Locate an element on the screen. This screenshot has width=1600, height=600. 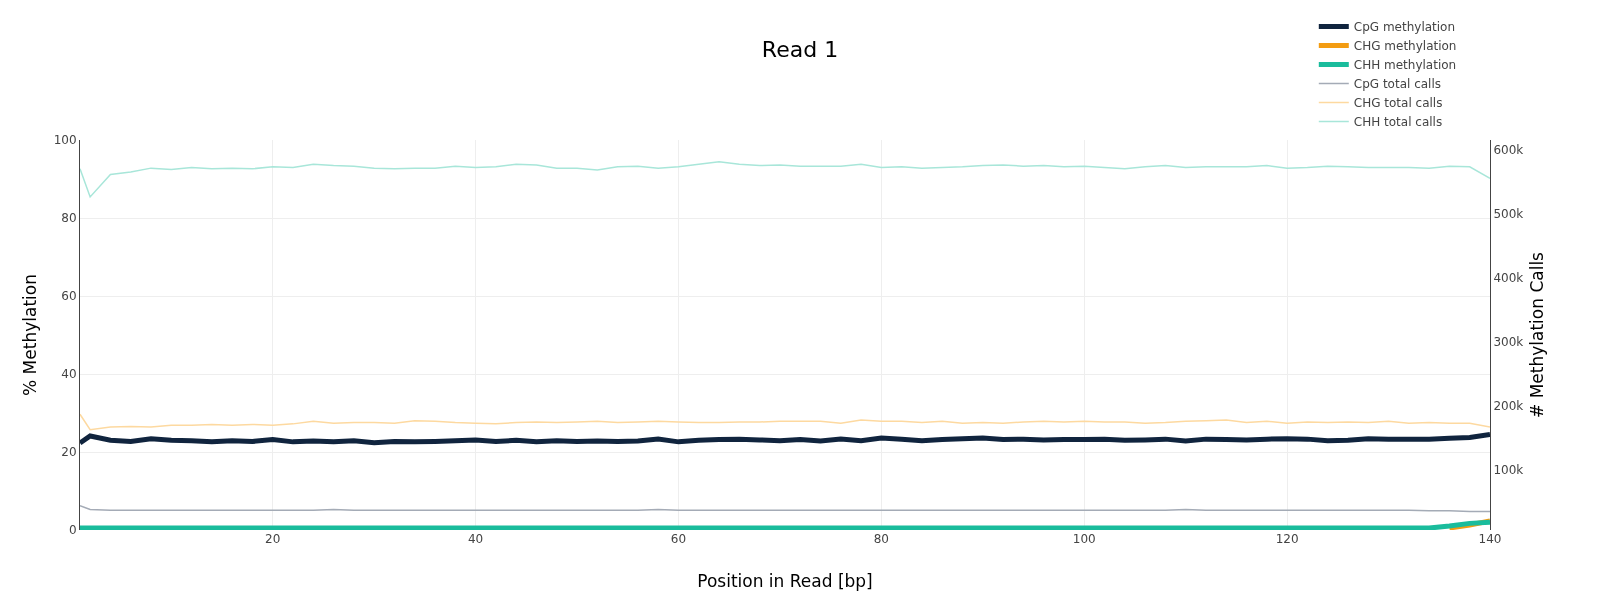
y2-tick-label: 600k is located at coordinates (1508, 150).